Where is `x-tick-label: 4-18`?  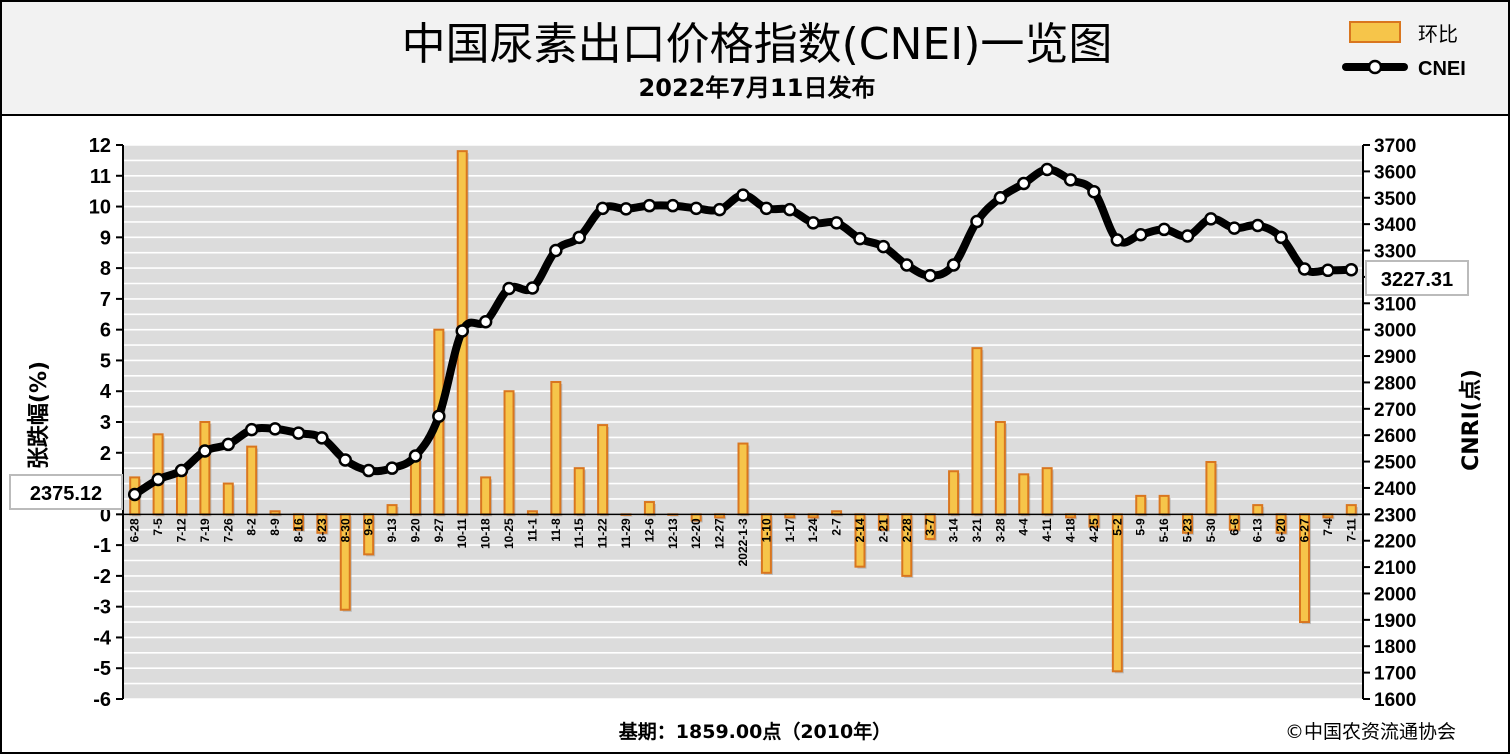
x-tick-label: 4-18 is located at coordinates (1071, 530).